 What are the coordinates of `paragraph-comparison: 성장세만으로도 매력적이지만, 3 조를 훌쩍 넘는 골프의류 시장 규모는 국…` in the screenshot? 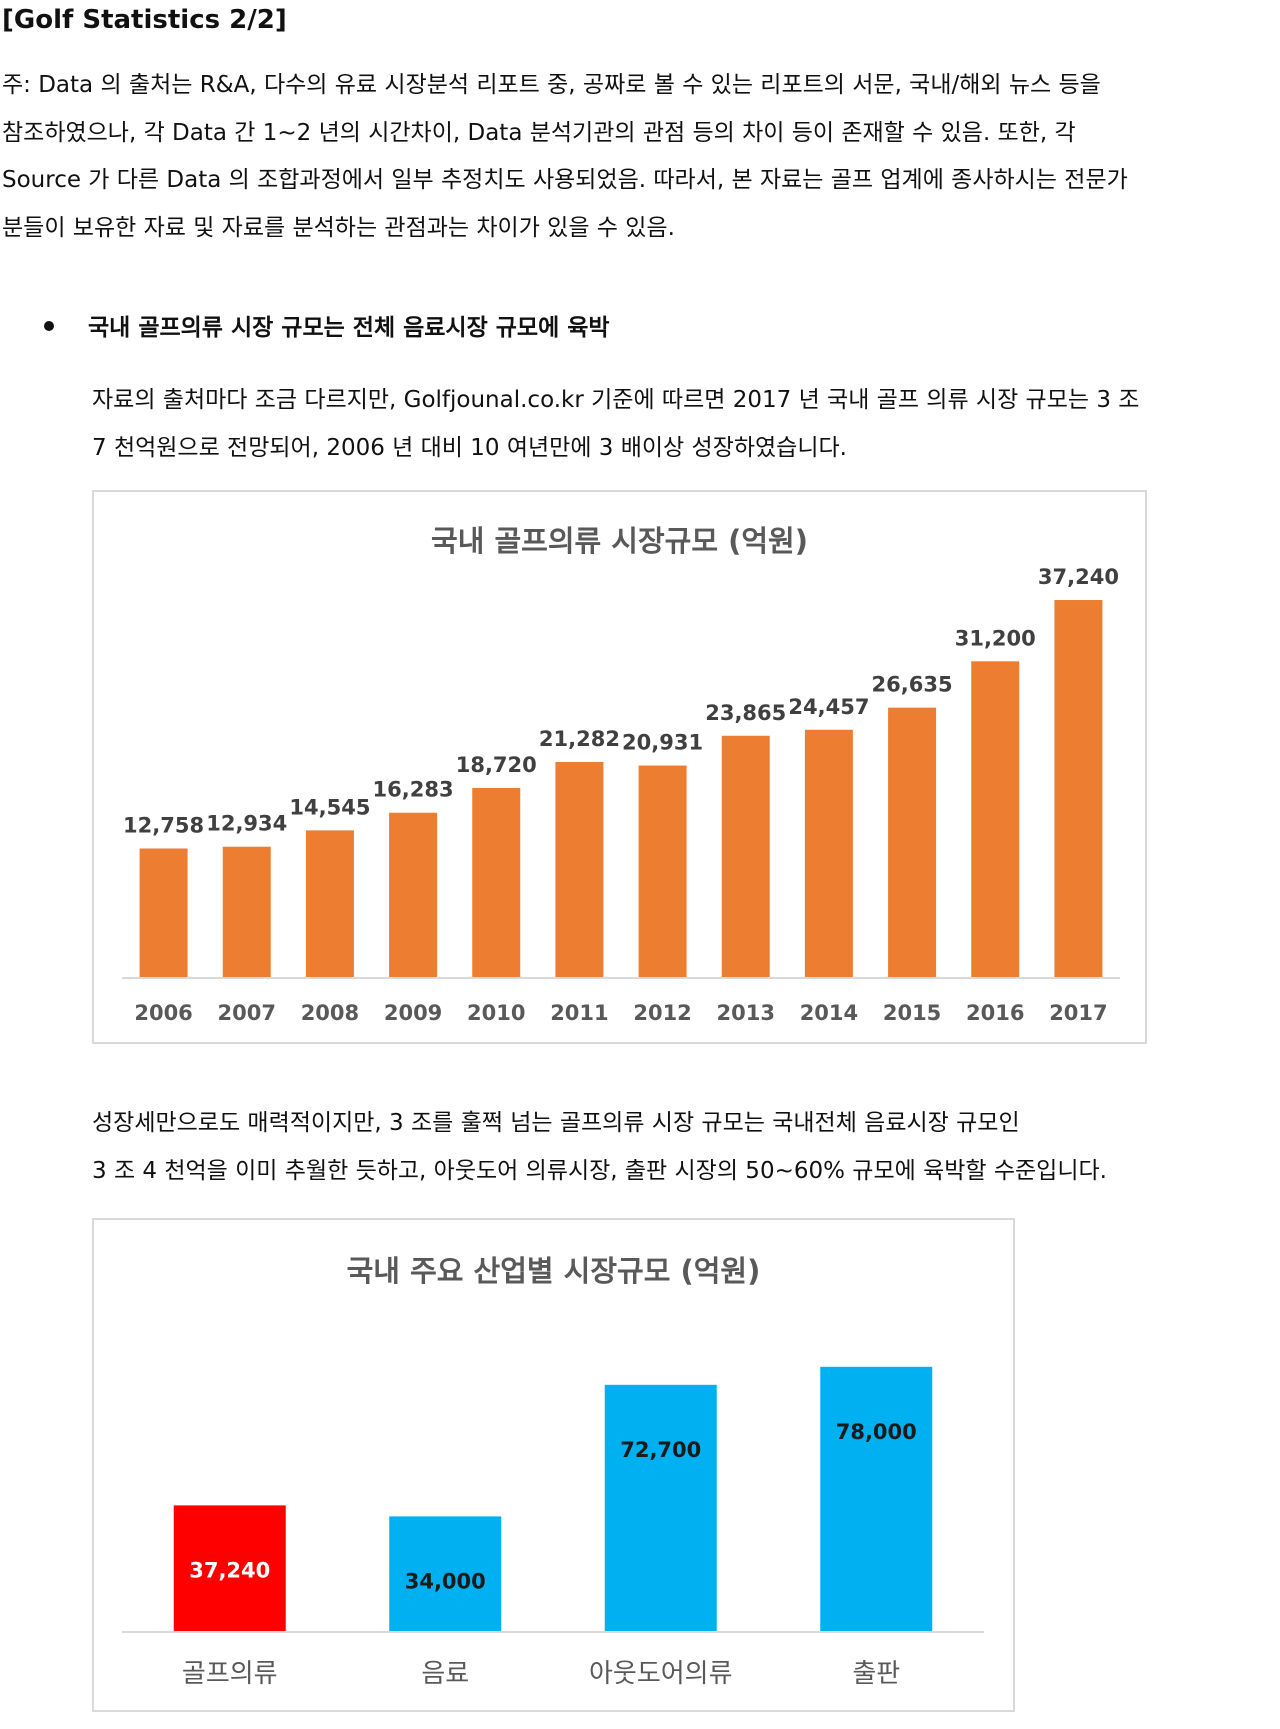 It's located at (599, 1147).